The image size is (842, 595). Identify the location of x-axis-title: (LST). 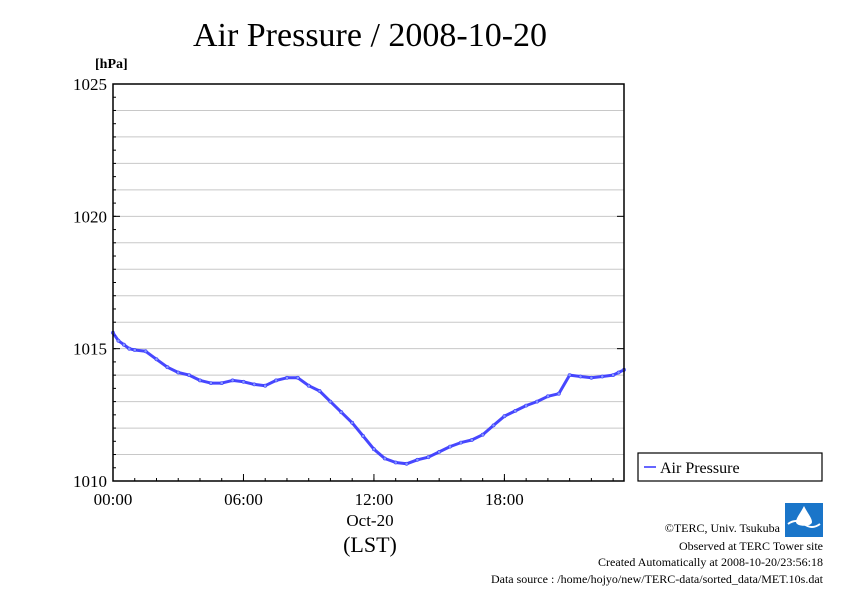
(370, 544).